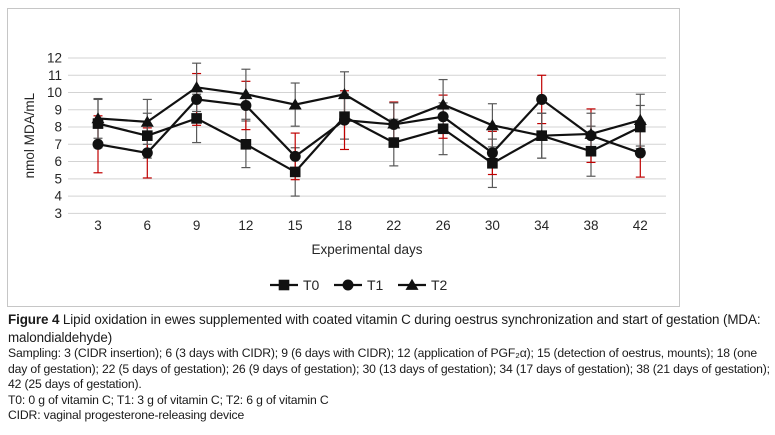 The height and width of the screenshot is (435, 775). I want to click on y-axis: 12 11 10 9 8 7 6 5 4 3, so click(55, 136).